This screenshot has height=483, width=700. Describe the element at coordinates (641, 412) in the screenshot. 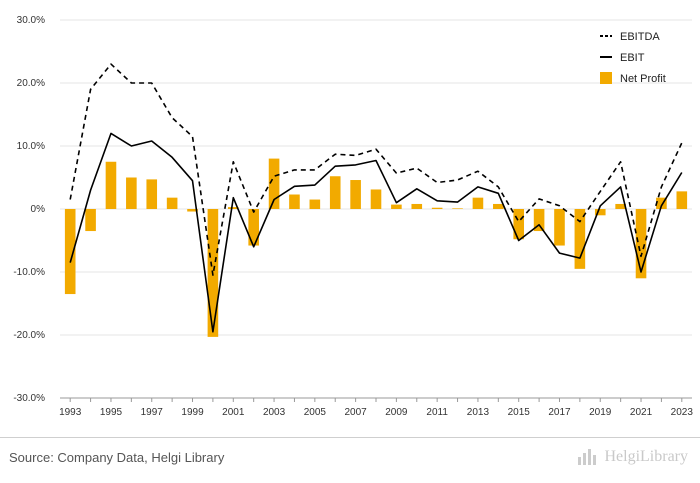

I see `x-tick-label: 2021` at that location.